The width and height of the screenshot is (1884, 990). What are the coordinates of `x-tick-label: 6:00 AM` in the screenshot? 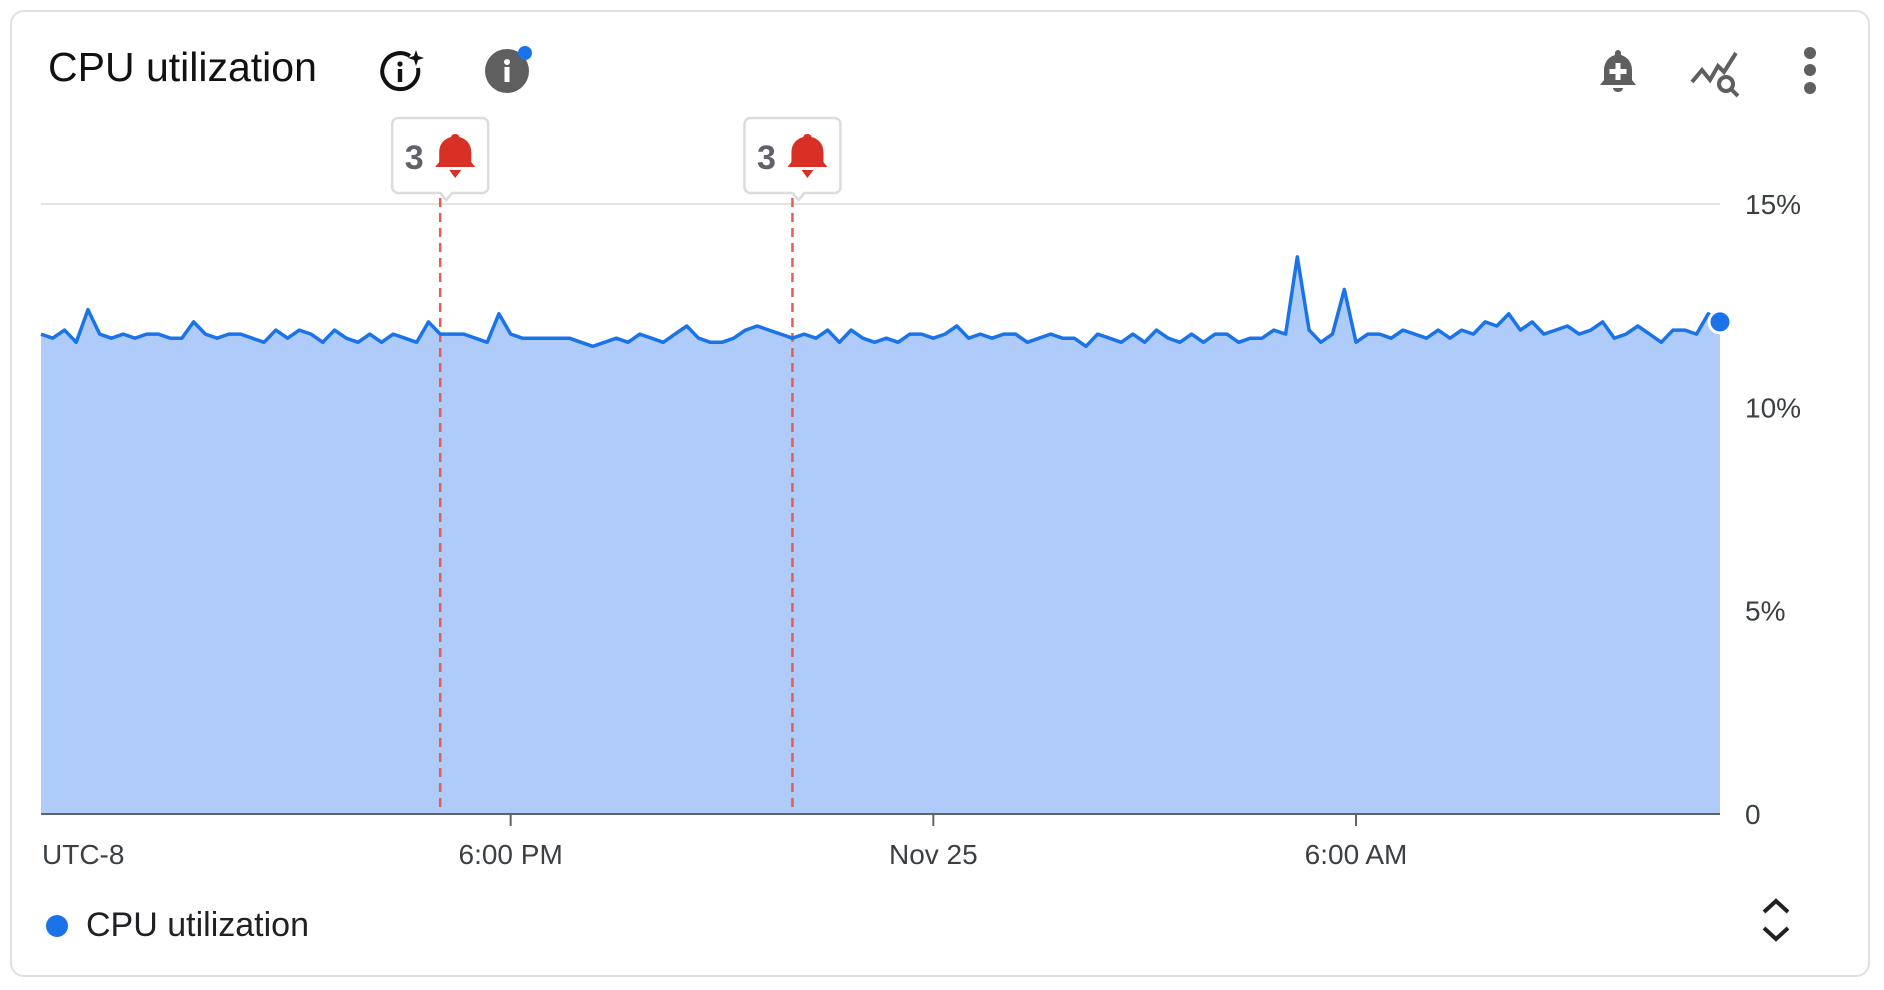 It's located at (1356, 854).